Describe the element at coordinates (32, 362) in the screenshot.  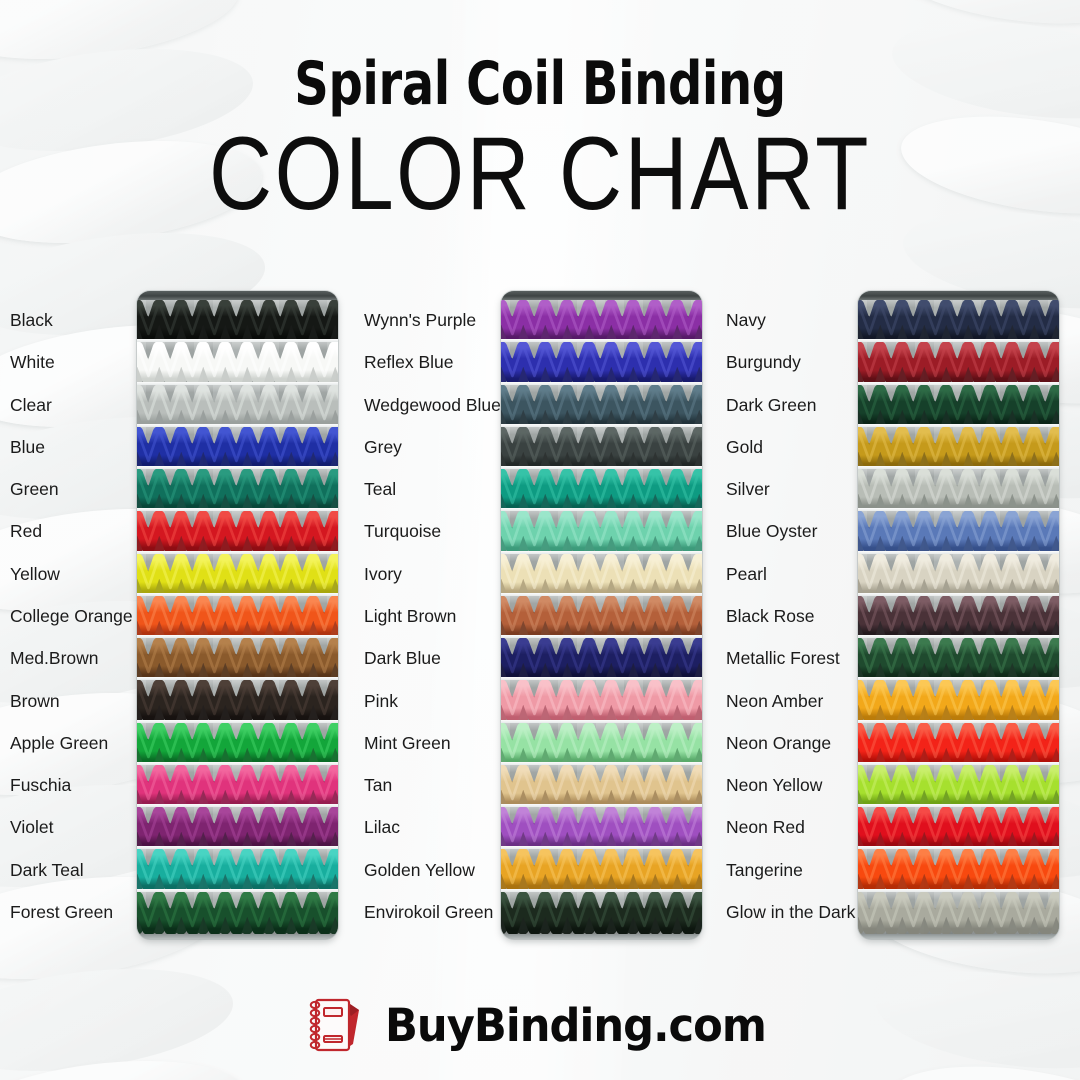
I see `color-label: White` at that location.